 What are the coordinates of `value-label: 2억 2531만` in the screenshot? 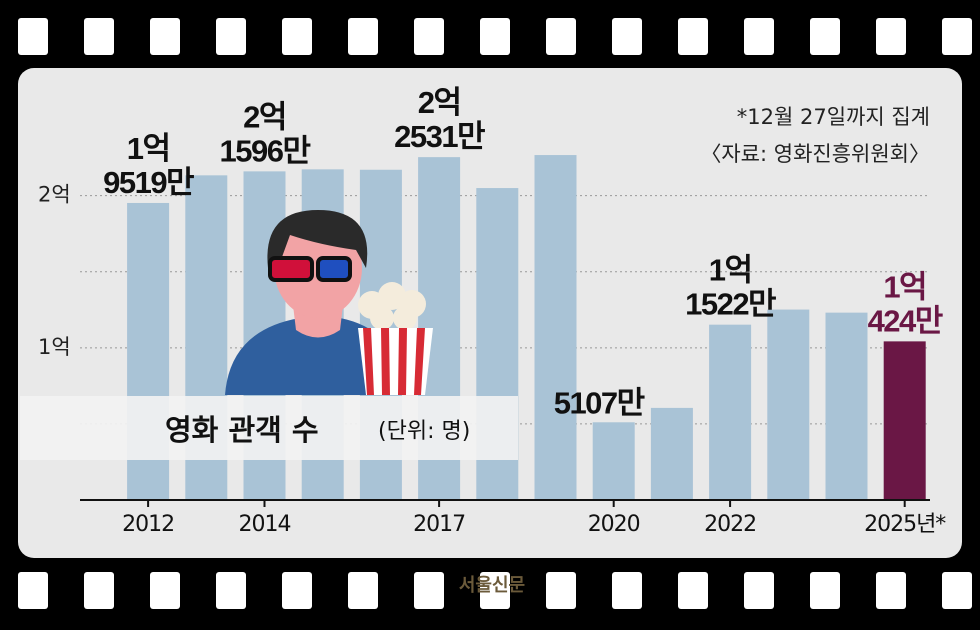 It's located at (439, 119).